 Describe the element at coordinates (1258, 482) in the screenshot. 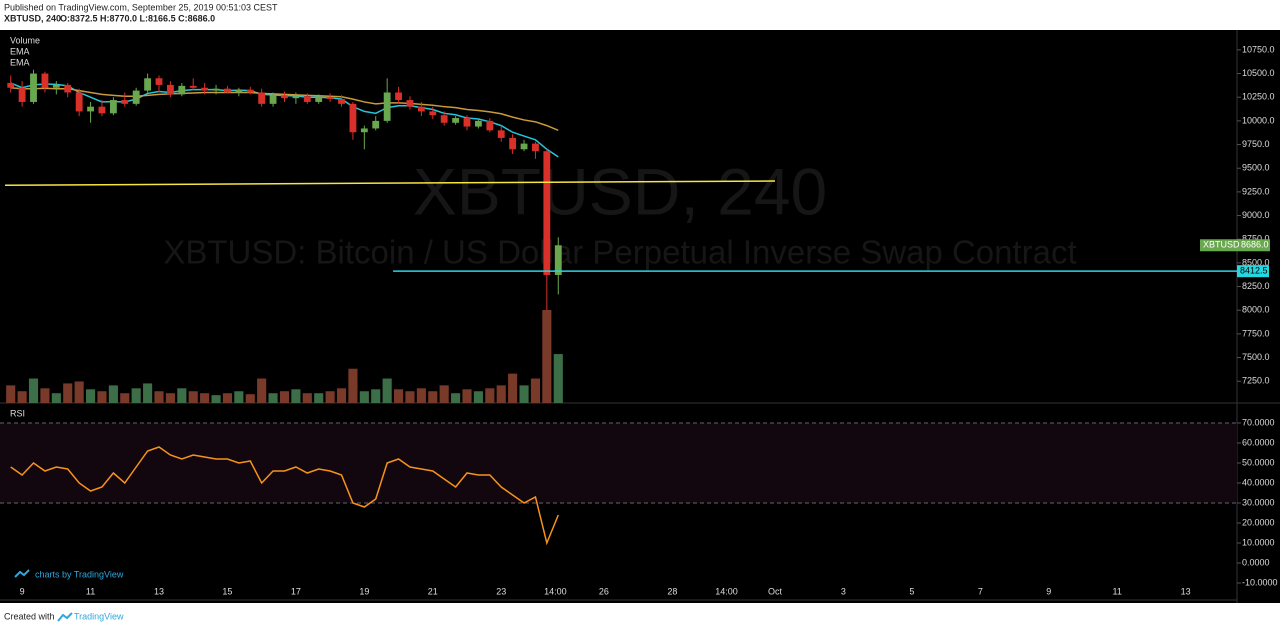

I see `y-tick-label: 40.0000` at that location.